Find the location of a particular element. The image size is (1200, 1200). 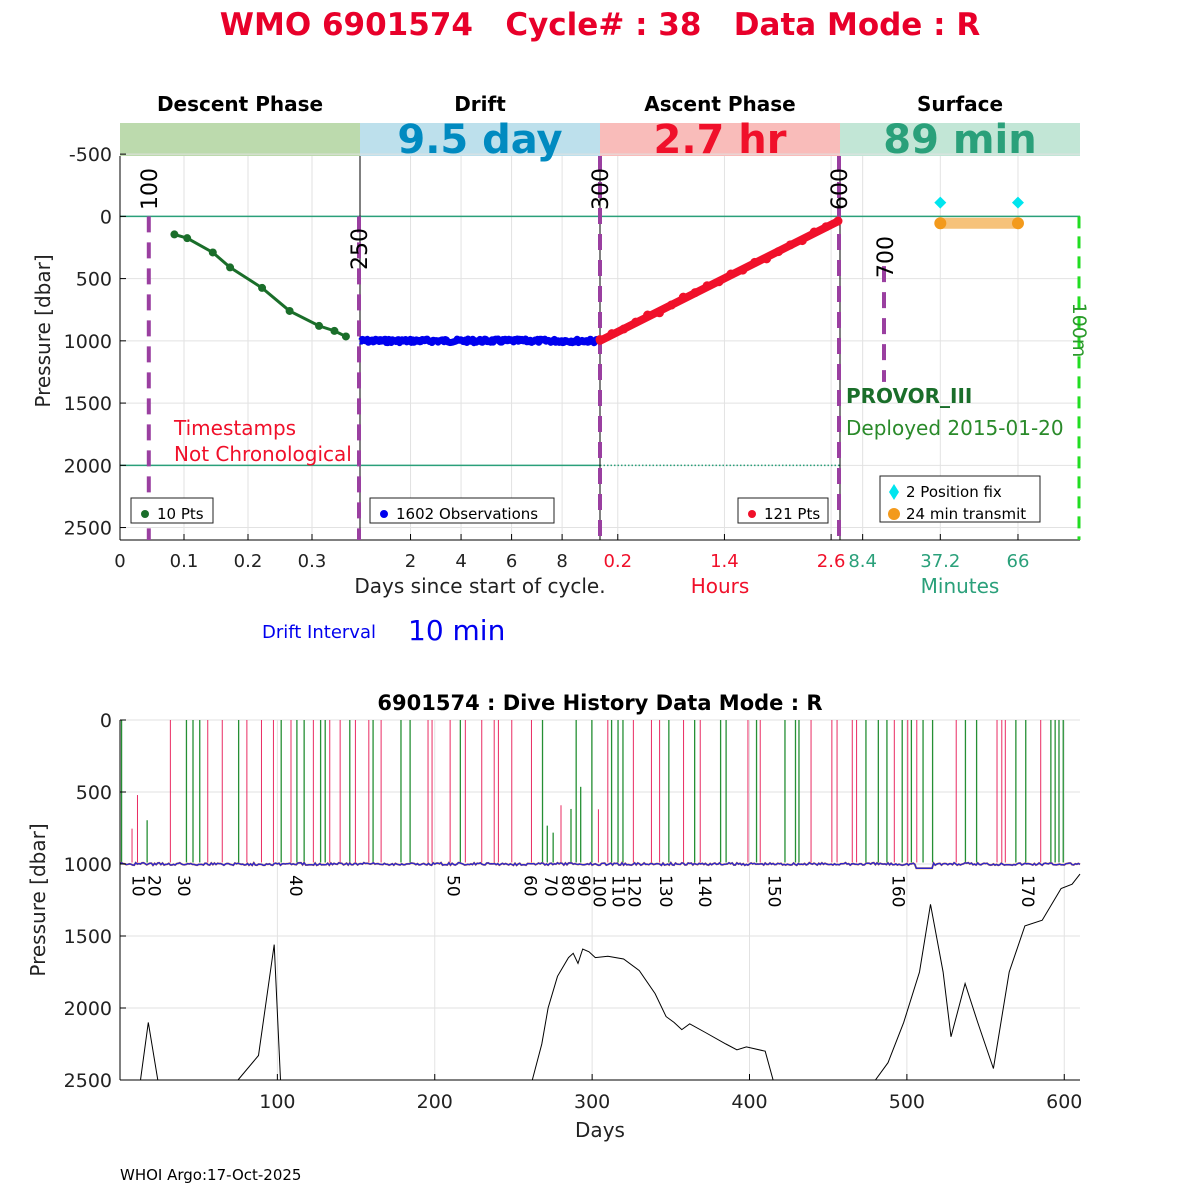

profile-lines is located at coordinates (592, 791).